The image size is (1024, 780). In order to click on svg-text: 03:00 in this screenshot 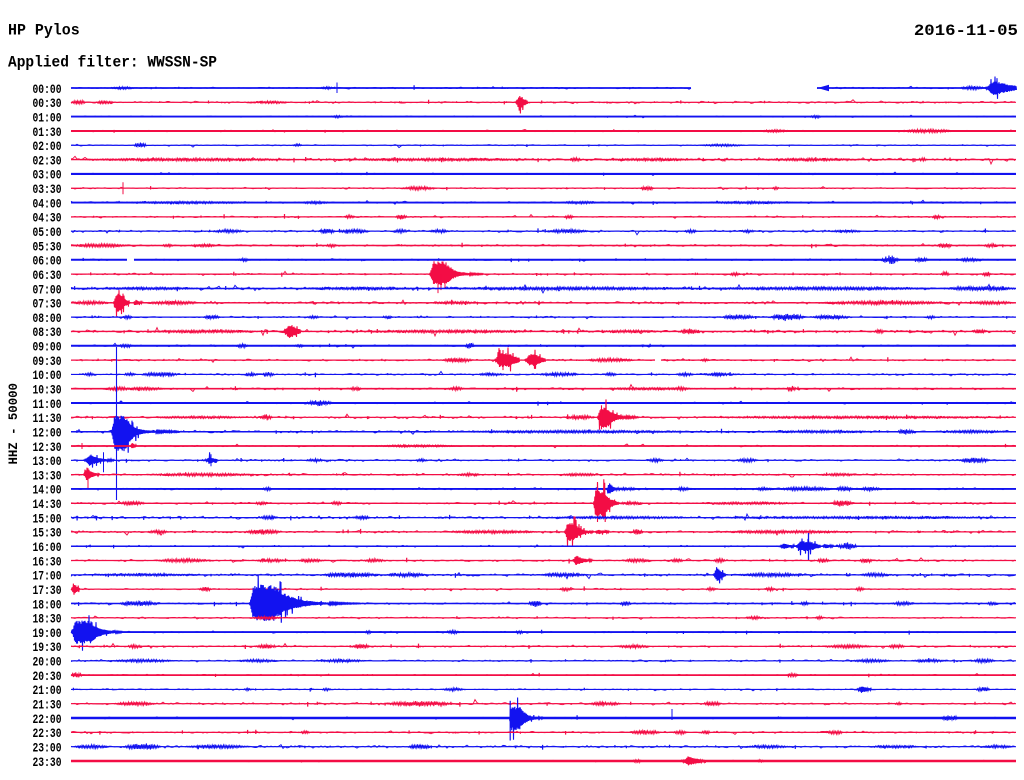, I will do `click(47, 175)`.